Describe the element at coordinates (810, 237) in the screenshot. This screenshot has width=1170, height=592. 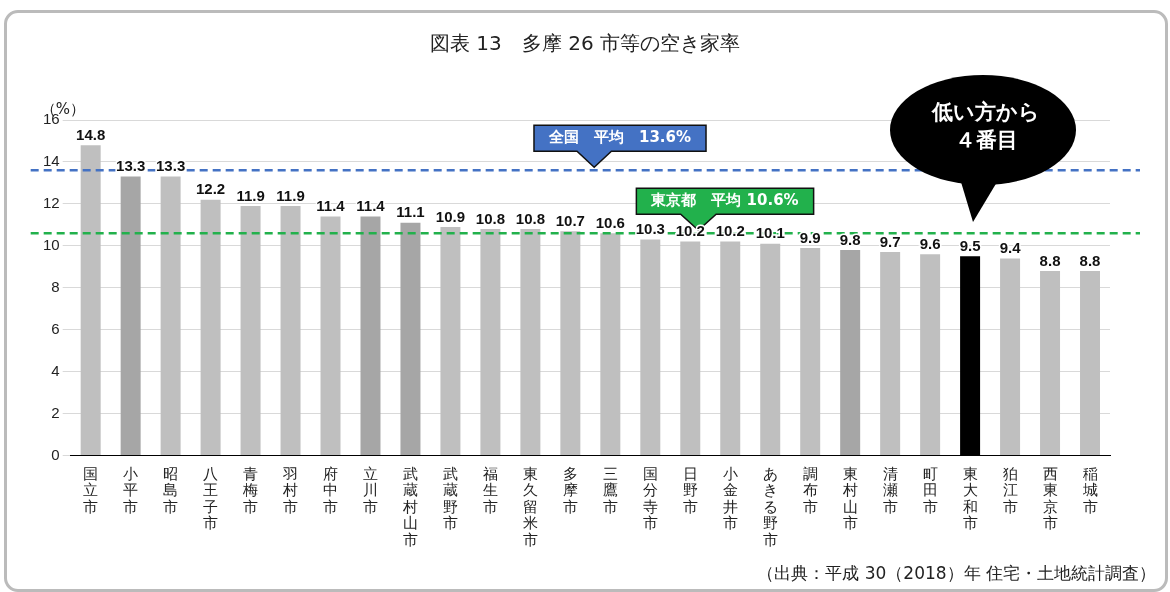
I see `data-label: 9.9` at that location.